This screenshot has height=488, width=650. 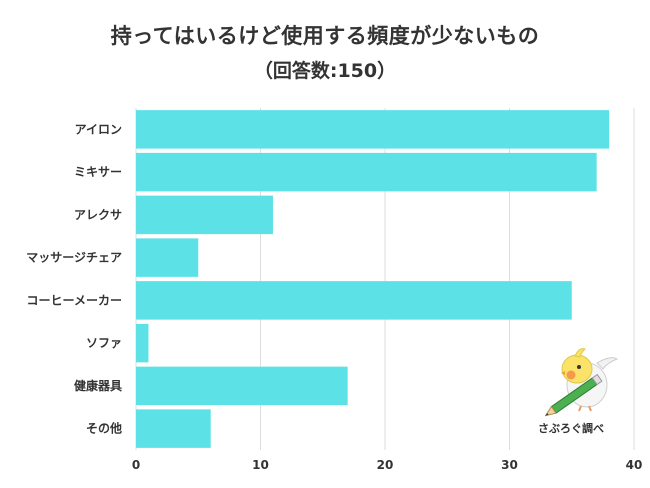 I want to click on category-label: アレクサ, so click(x=98, y=215).